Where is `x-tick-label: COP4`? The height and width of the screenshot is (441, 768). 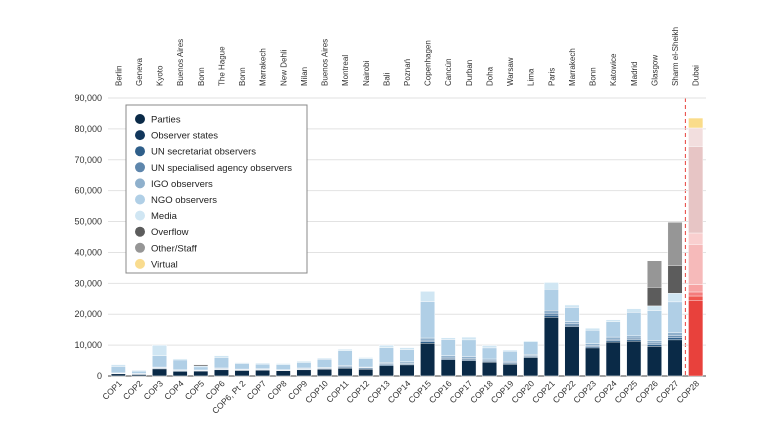
x-tick-label: COP4 is located at coordinates (174, 390).